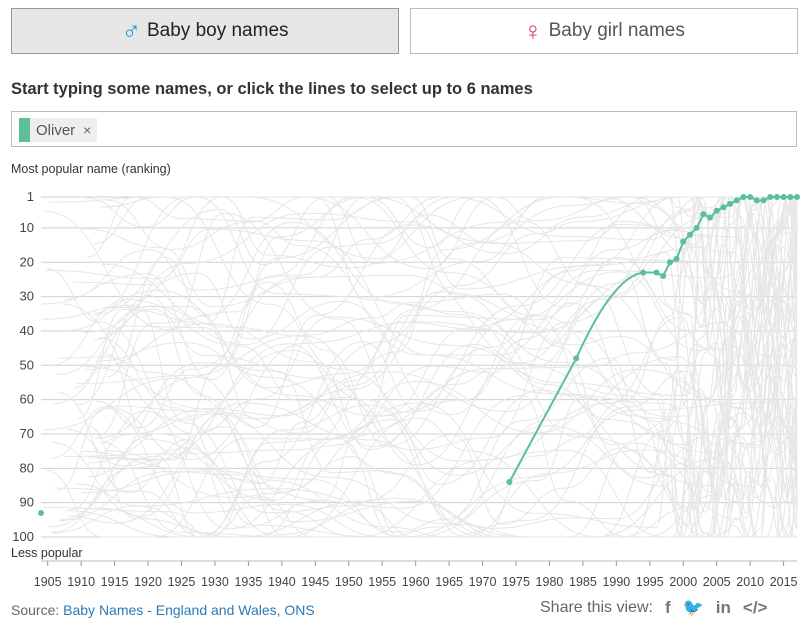 The height and width of the screenshot is (630, 806). I want to click on tab-girl-label: Baby girl names, so click(616, 30).